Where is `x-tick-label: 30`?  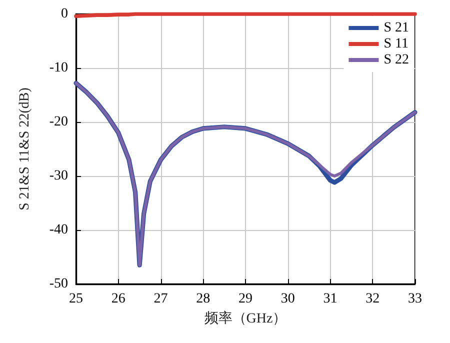 x-tick-label: 30 is located at coordinates (287, 299).